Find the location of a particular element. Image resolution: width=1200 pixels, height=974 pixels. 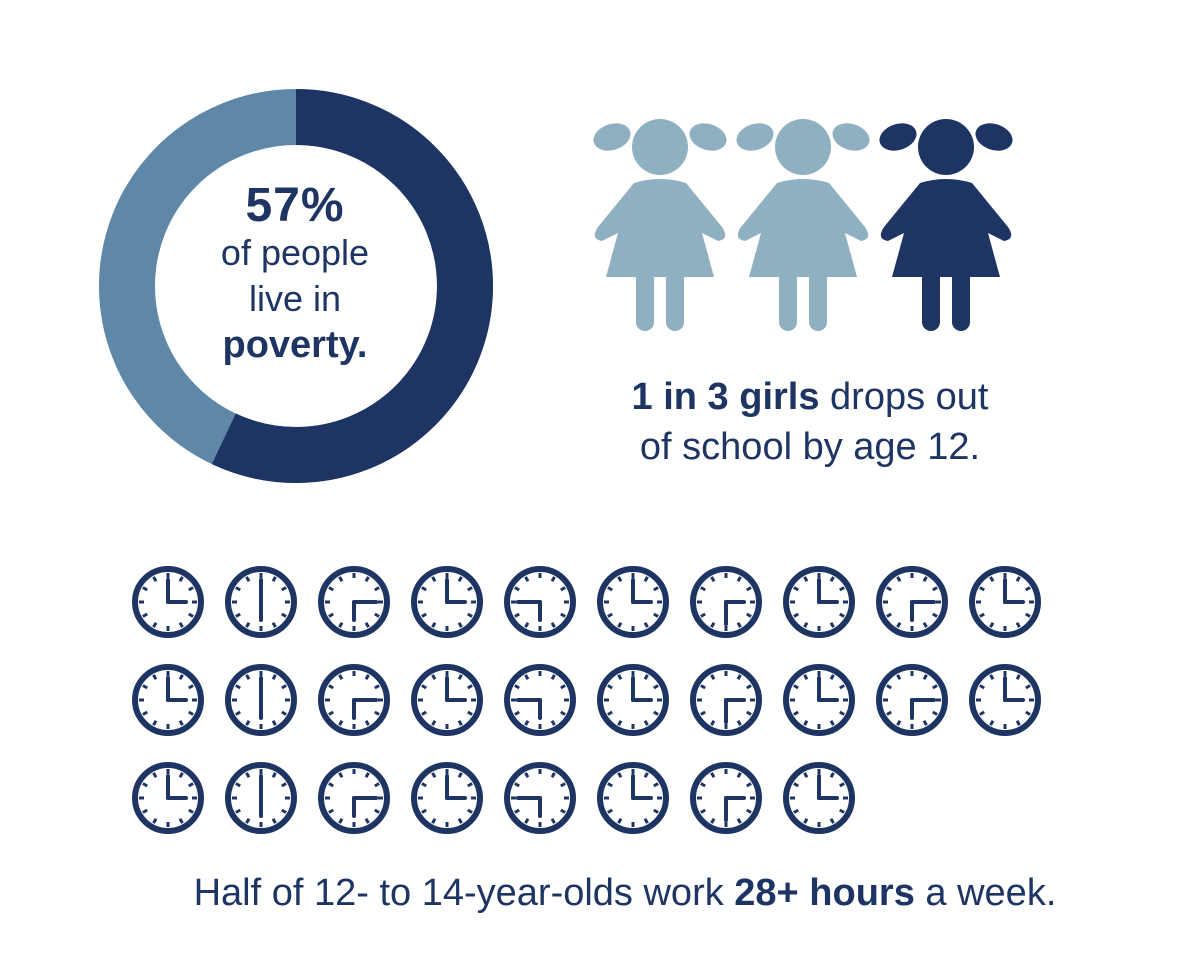

girls-icon-group is located at coordinates (805, 227).